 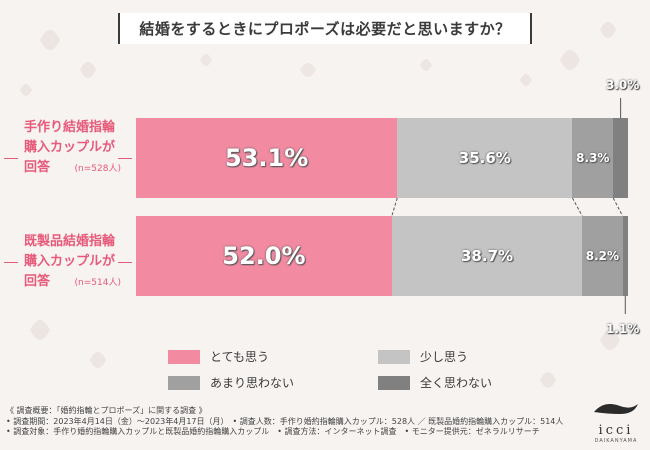 What do you see at coordinates (625, 256) in the screenshot?
I see `bar-1-segment-mattaku` at bounding box center [625, 256].